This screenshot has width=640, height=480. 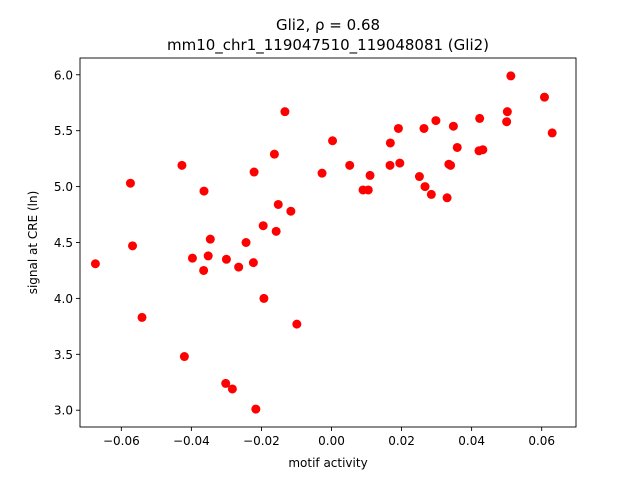 What do you see at coordinates (471, 441) in the screenshot?
I see `x-tick-label: 0.04` at bounding box center [471, 441].